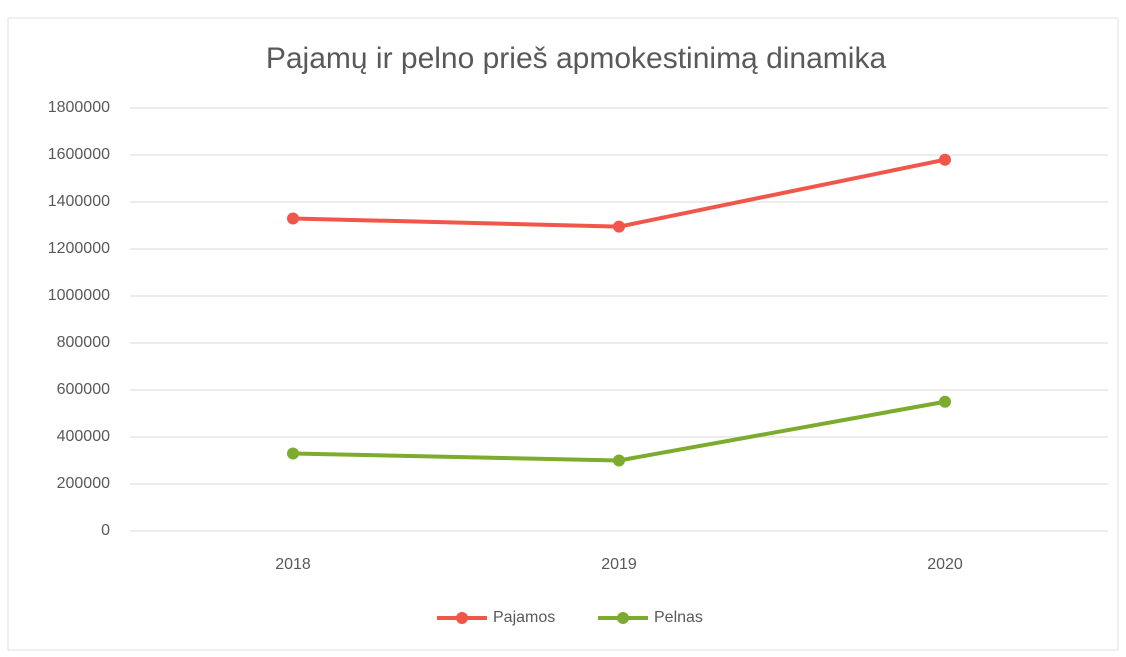  I want to click on y-tick-label: 1000000, so click(79, 295).